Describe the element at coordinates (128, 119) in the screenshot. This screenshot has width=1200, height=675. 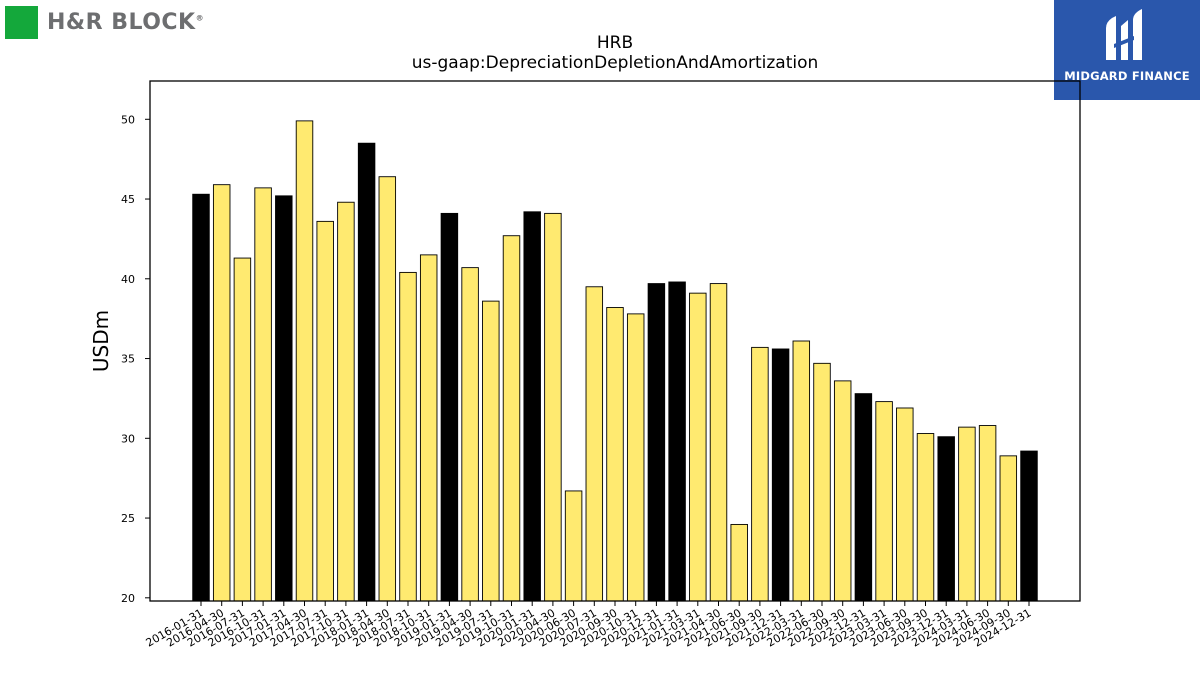
I see `y-tick-label: 50` at that location.